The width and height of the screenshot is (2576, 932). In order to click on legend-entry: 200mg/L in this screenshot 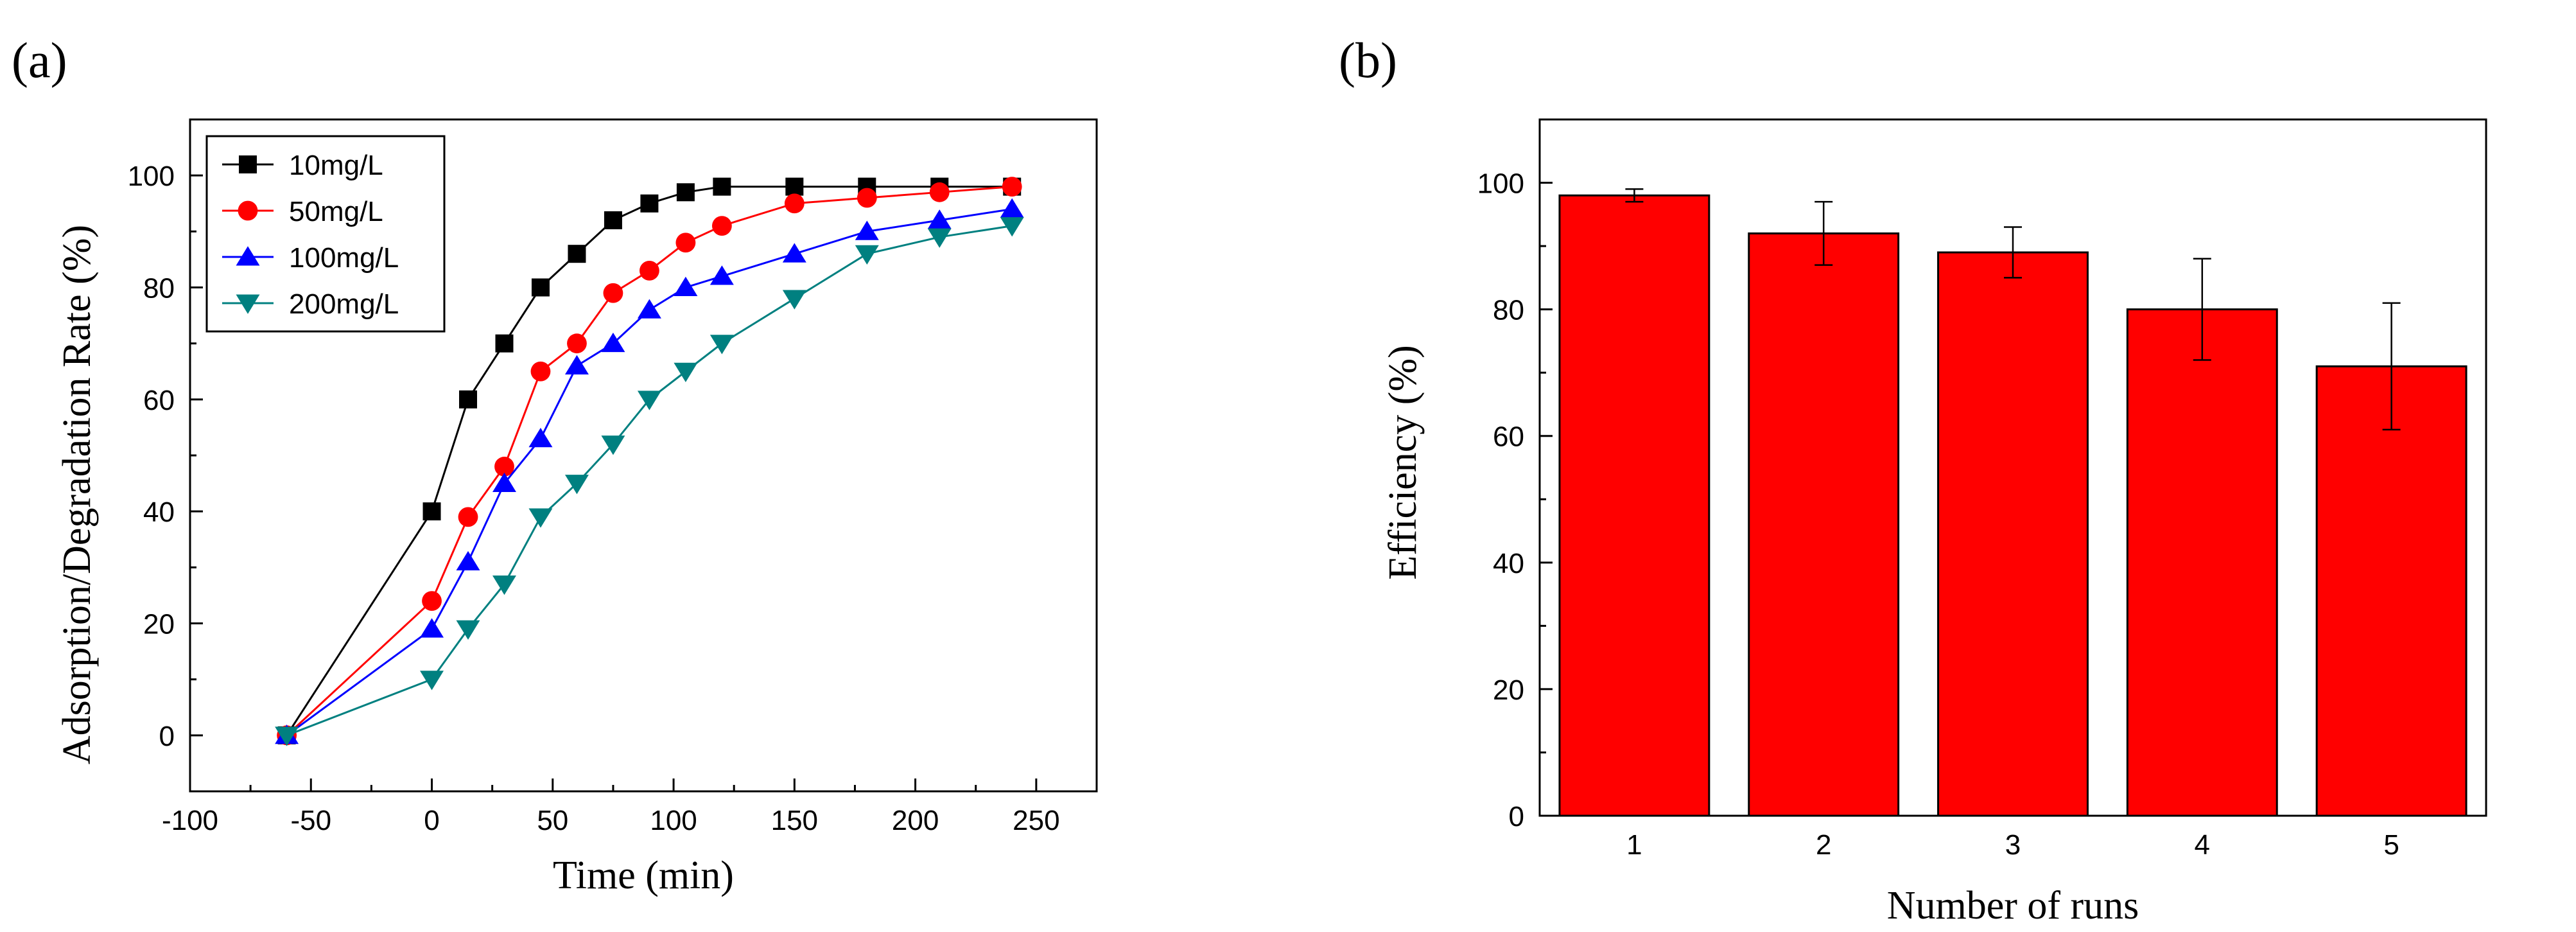, I will do `click(310, 304)`.